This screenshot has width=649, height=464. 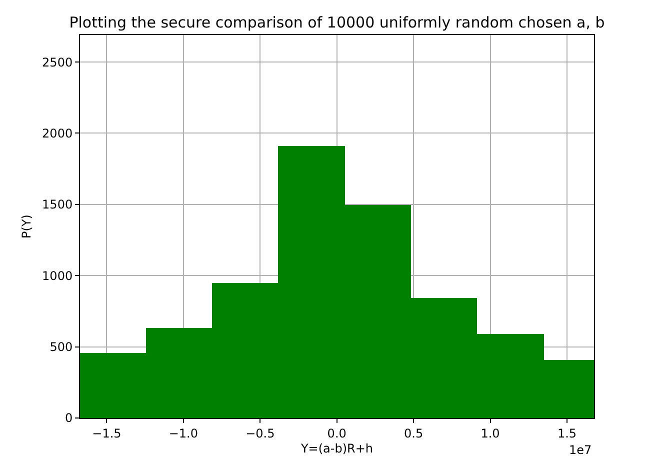 What do you see at coordinates (414, 433) in the screenshot?
I see `x-tick-label: 0.5` at bounding box center [414, 433].